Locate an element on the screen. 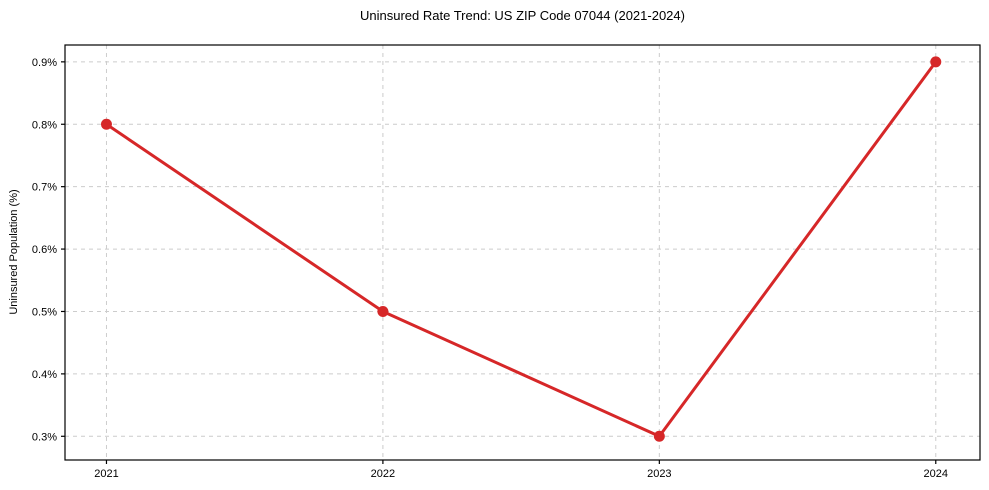 The width and height of the screenshot is (989, 490). y-tick-label: 0.5% is located at coordinates (44, 312).